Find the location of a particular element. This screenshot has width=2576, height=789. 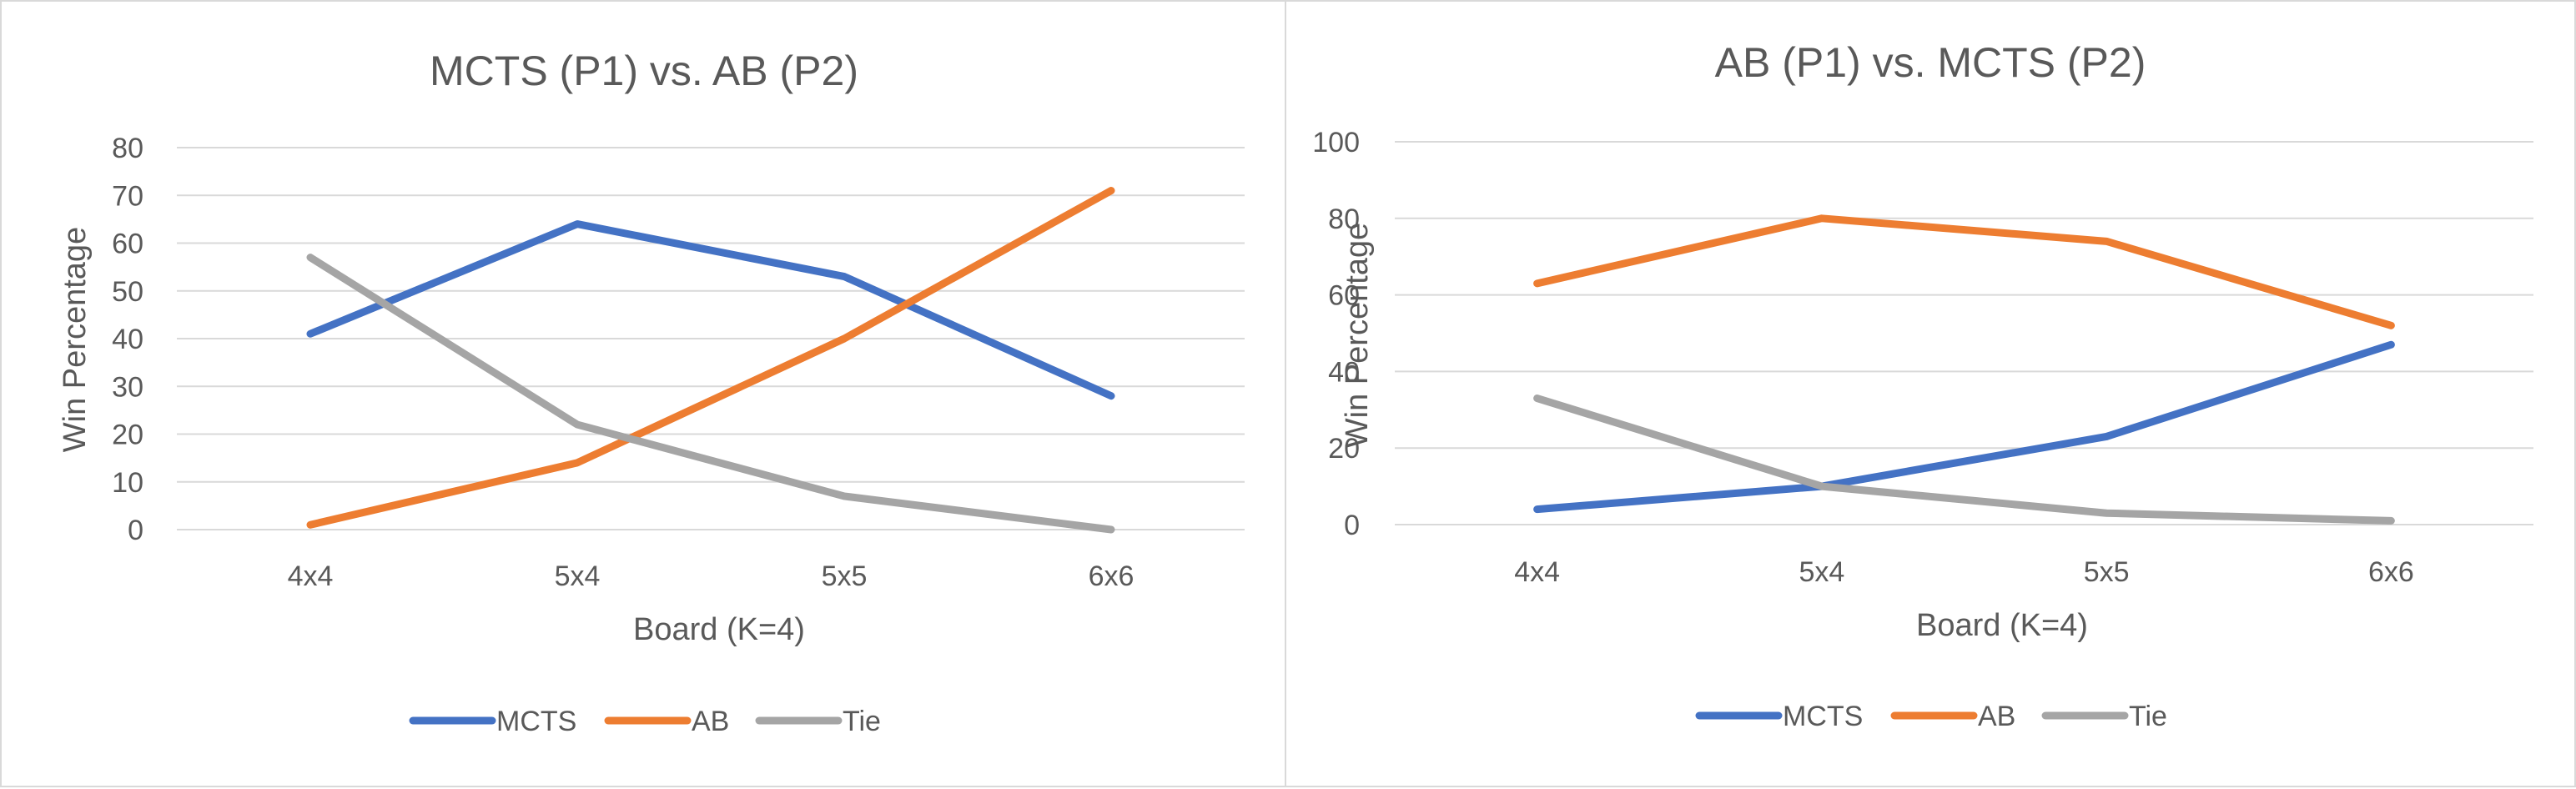

y-tick-label: 30 is located at coordinates (127, 387).